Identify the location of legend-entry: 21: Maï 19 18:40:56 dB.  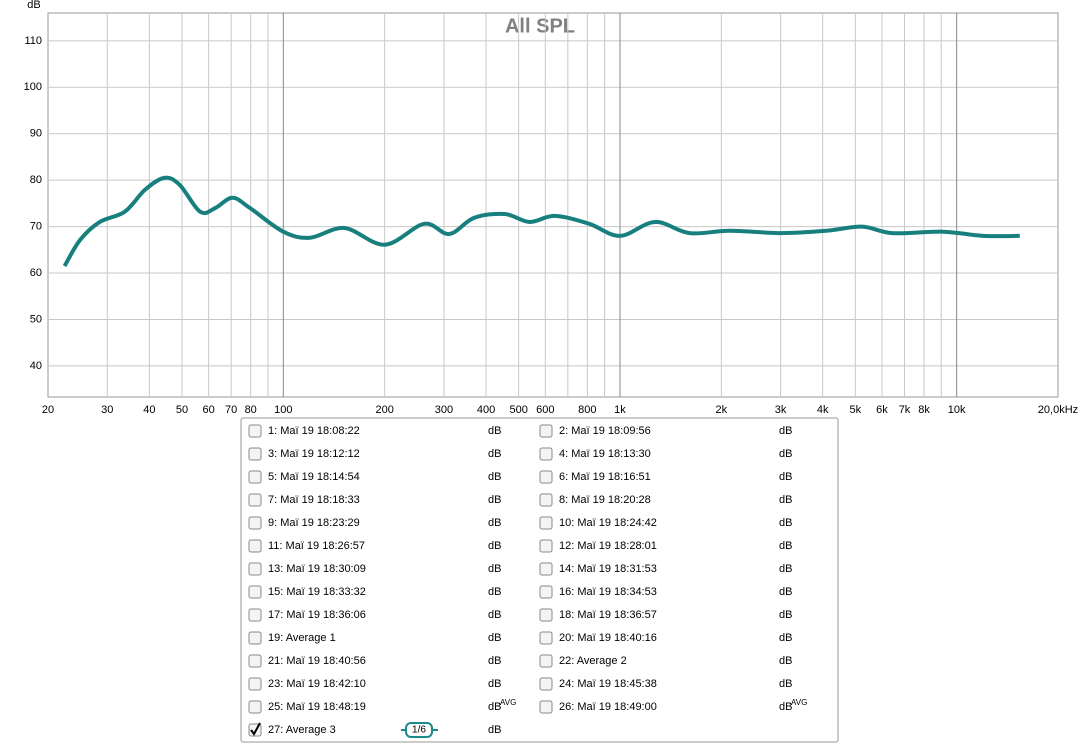
(374, 661).